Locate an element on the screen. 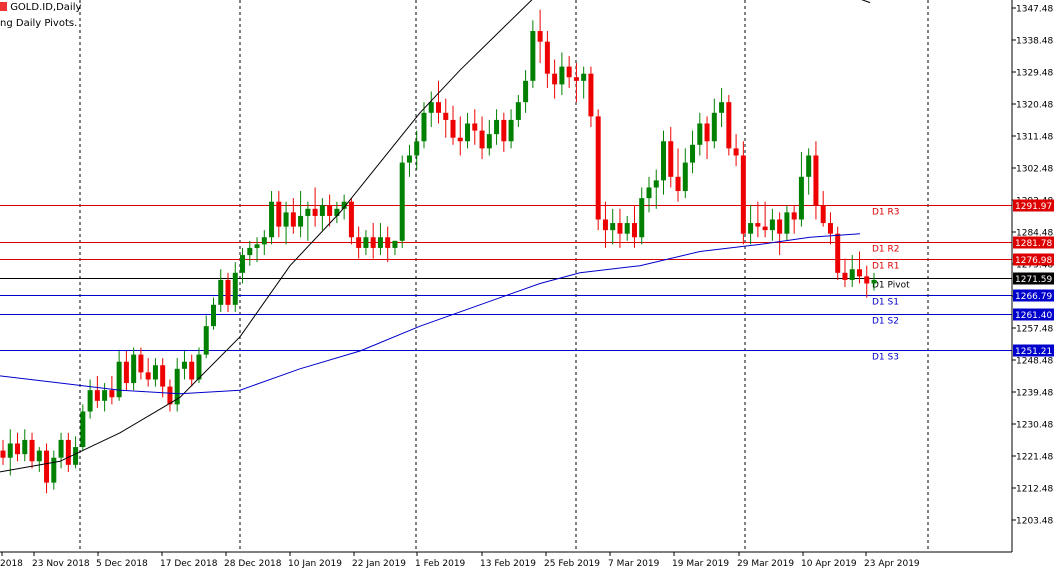 The height and width of the screenshot is (571, 1057). time-tick-label: 10 Jan 2019 is located at coordinates (315, 564).